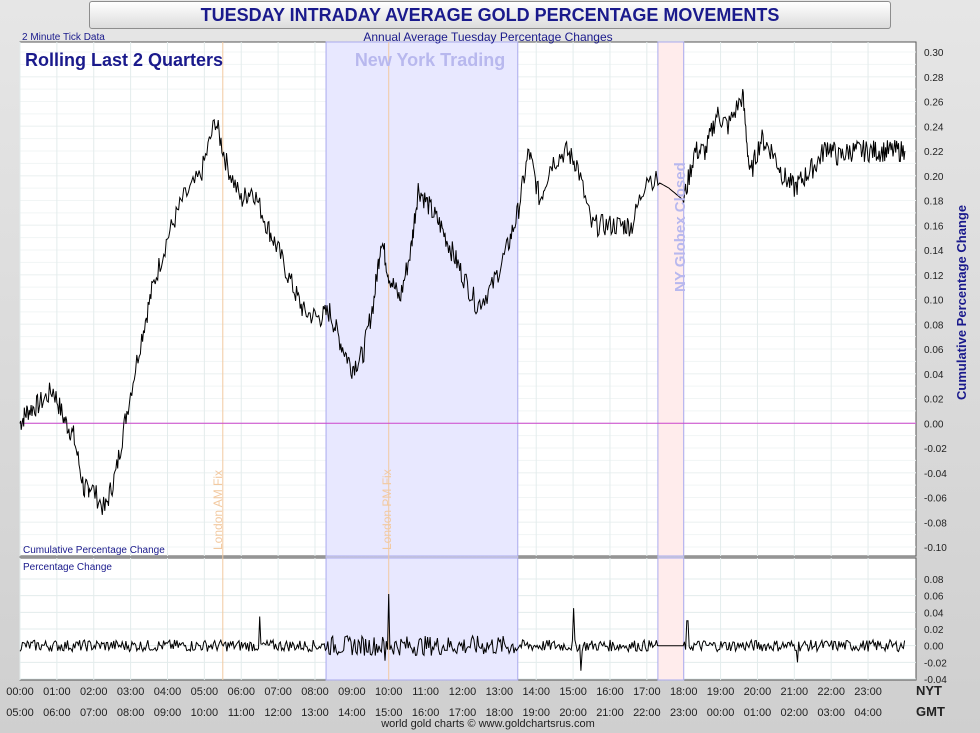  I want to click on y-tick-label-lower: -0.02, so click(935, 663).